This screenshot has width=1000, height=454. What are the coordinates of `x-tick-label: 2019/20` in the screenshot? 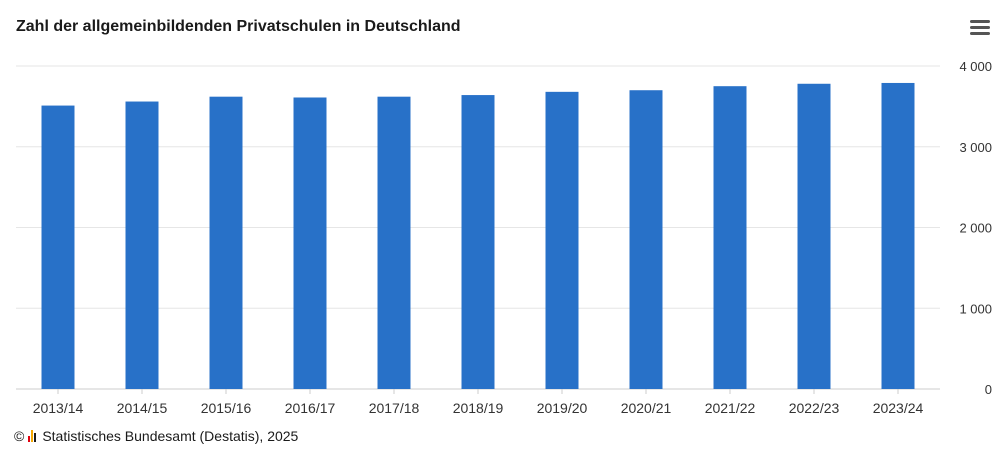 It's located at (562, 408).